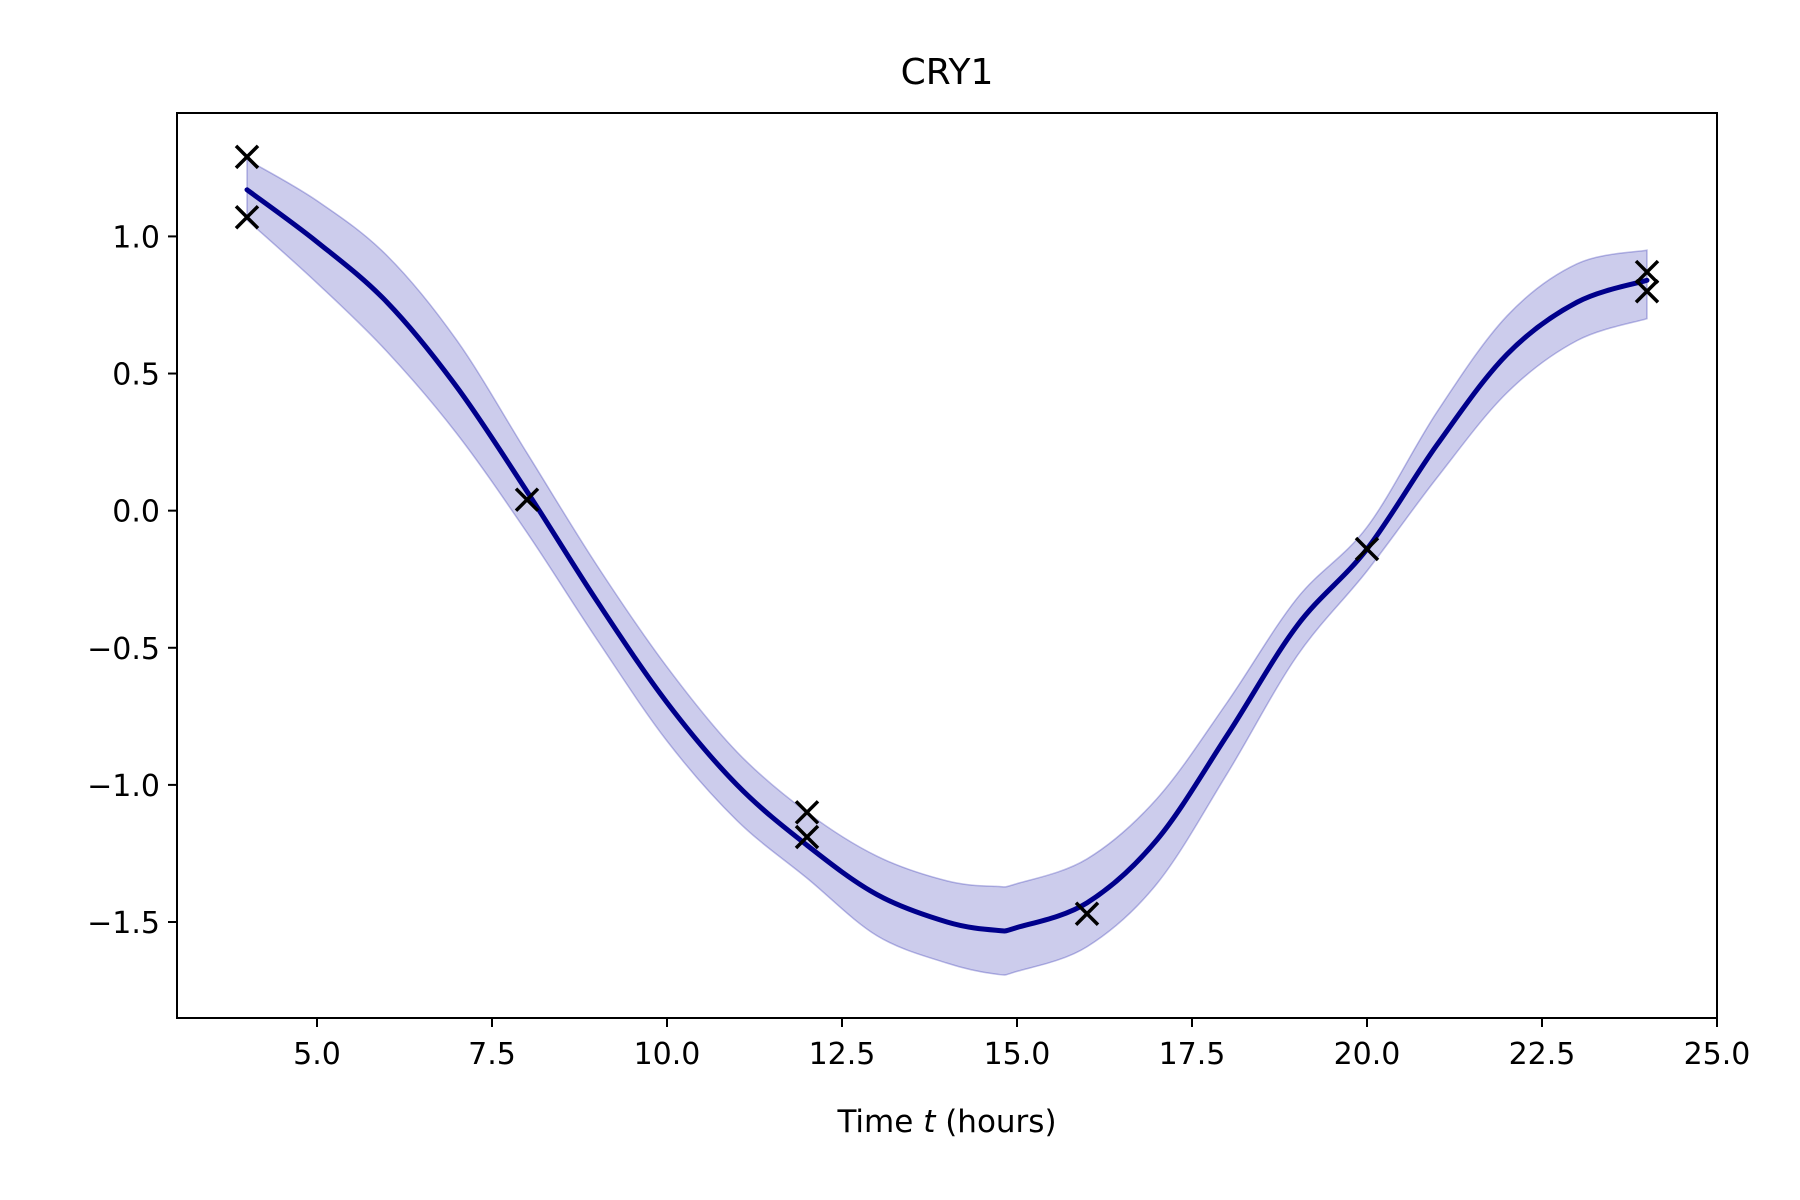 This screenshot has width=1800, height=1200. Describe the element at coordinates (123, 923) in the screenshot. I see `y-tick-label: −1.5` at that location.